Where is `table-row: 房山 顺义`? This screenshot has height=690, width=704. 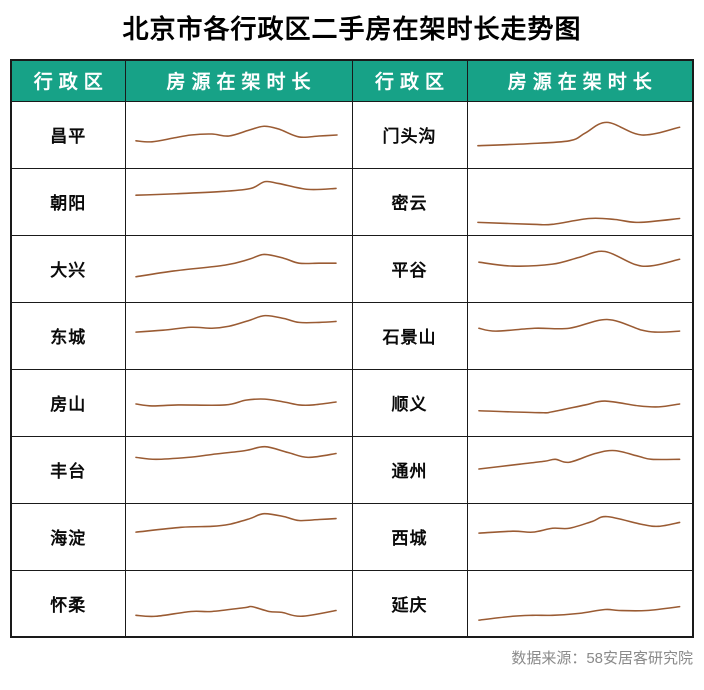
table-row: 房山 顺义 is located at coordinates (352, 402).